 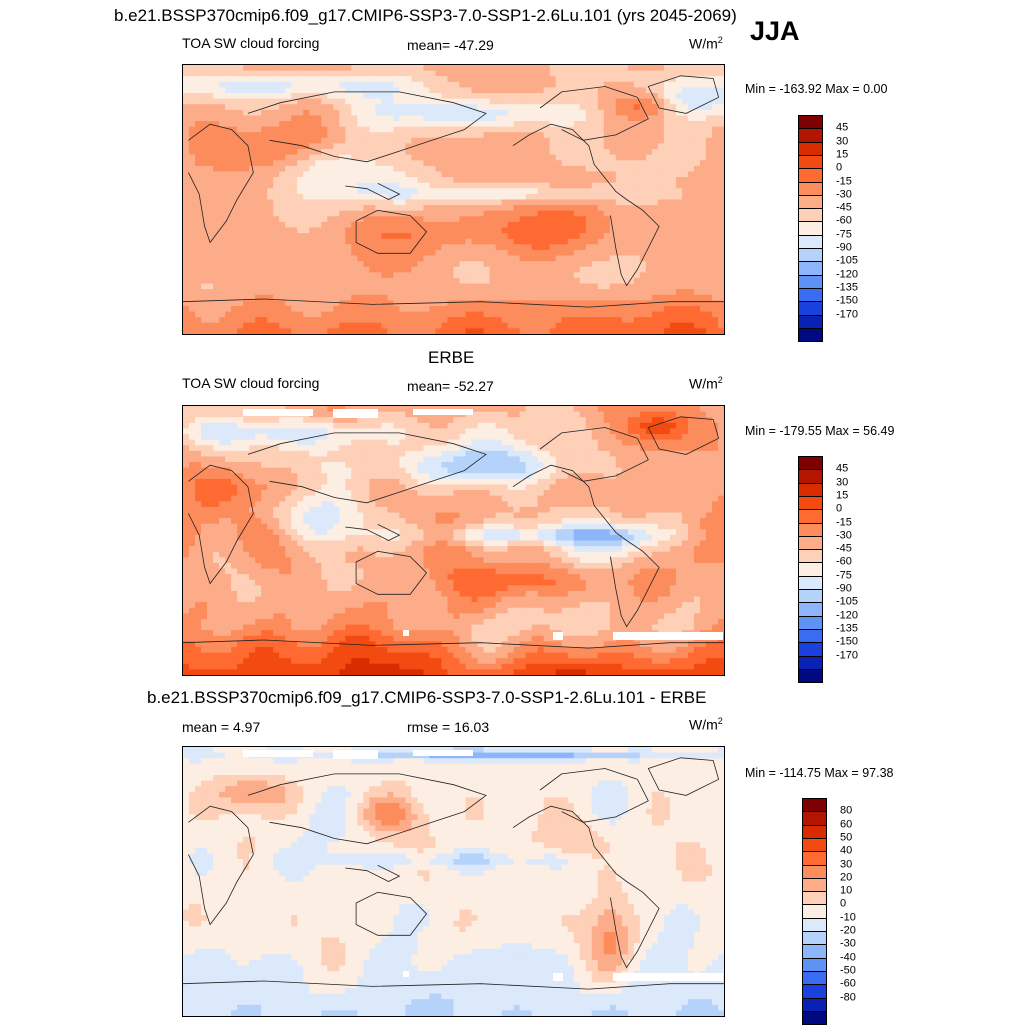 What do you see at coordinates (848, 957) in the screenshot?
I see `colorbar-tick-label: -40` at bounding box center [848, 957].